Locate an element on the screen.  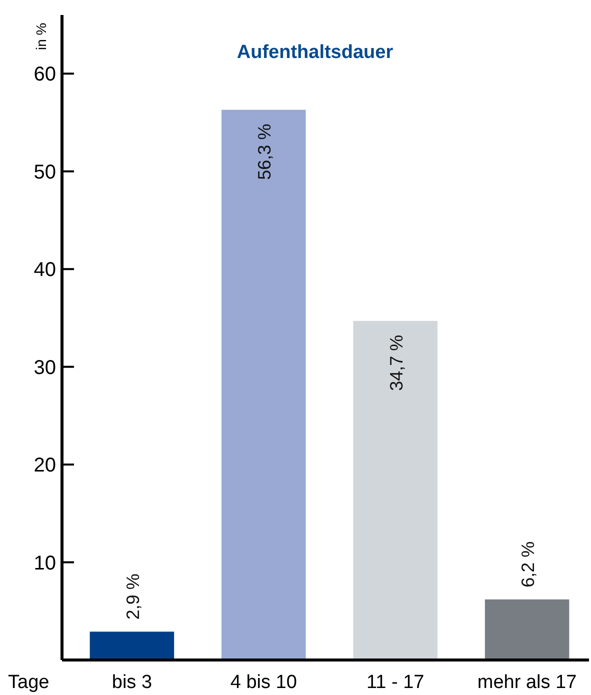
y-tick-label: 60 is located at coordinates (45, 75).